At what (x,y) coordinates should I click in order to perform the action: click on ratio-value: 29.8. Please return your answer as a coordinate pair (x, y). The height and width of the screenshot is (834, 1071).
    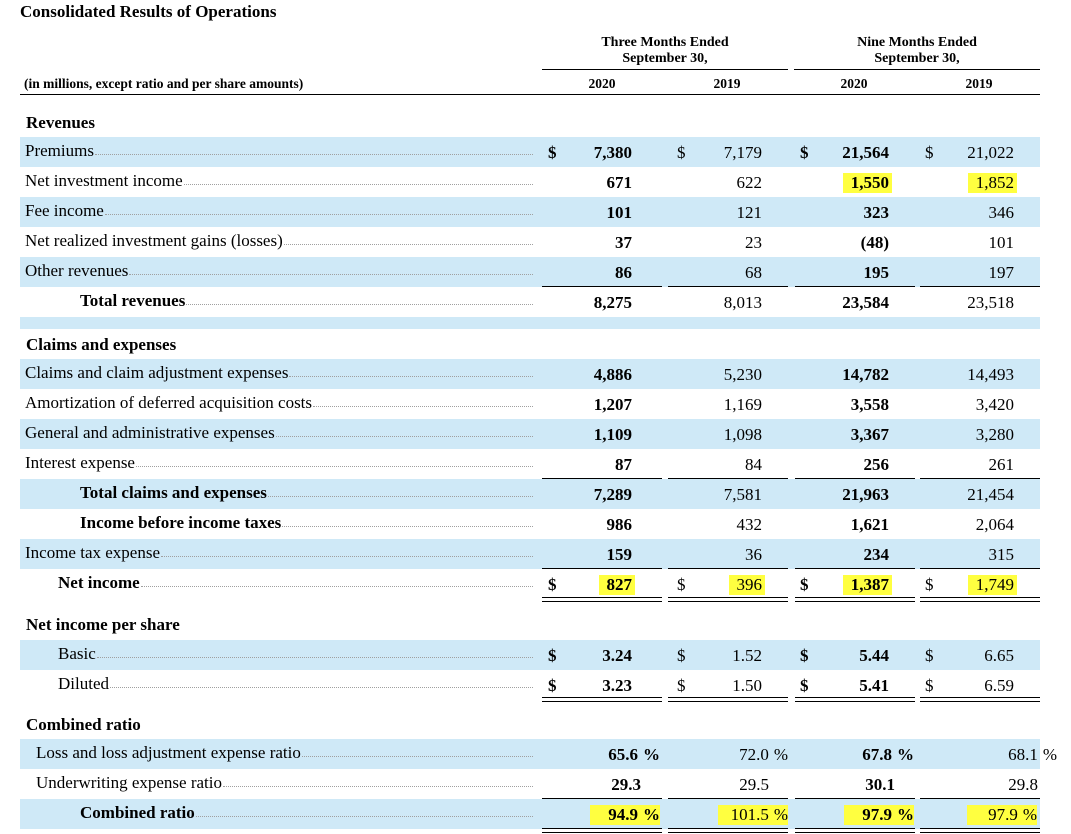
    Looking at the image, I should click on (1022, 785).